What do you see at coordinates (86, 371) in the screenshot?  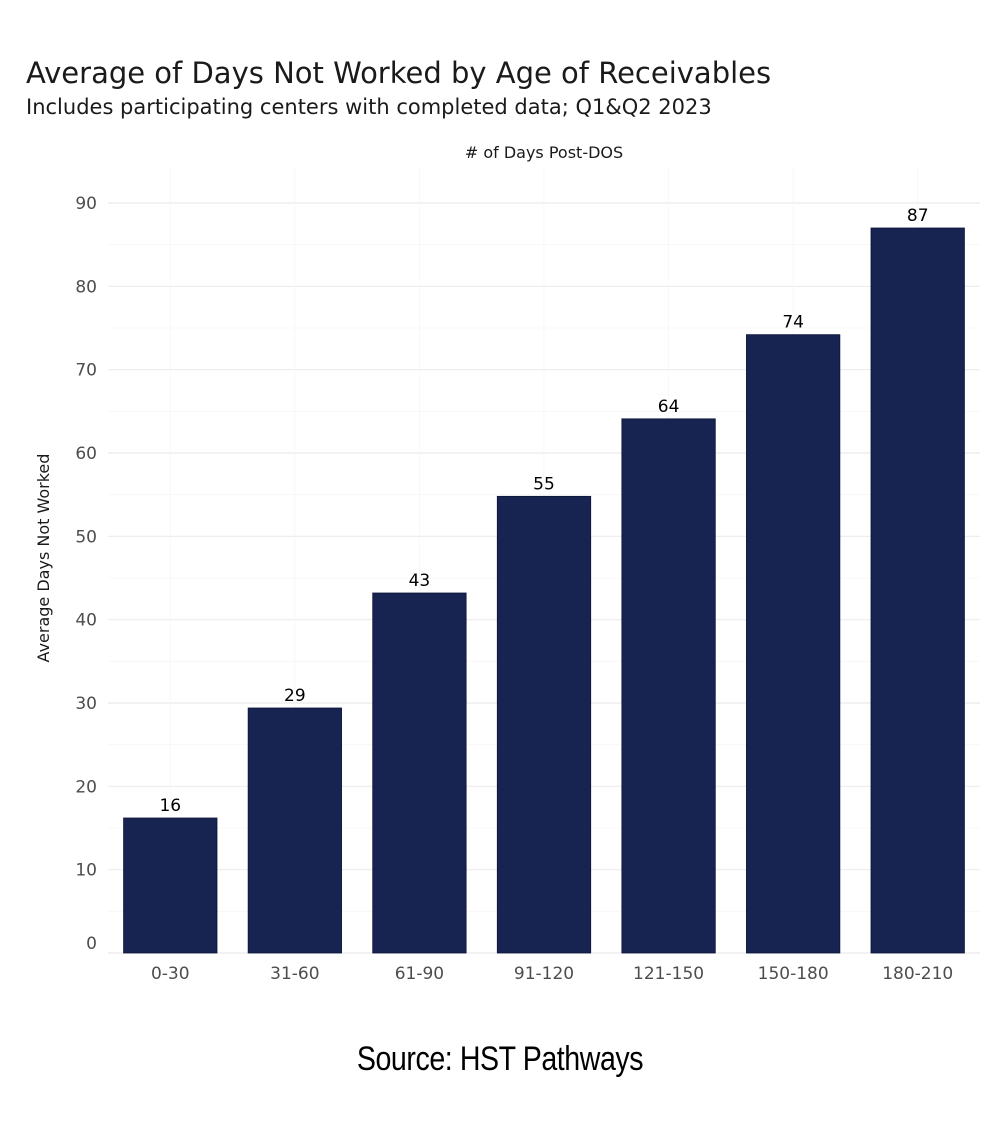 I see `y-tick-label: 70` at bounding box center [86, 371].